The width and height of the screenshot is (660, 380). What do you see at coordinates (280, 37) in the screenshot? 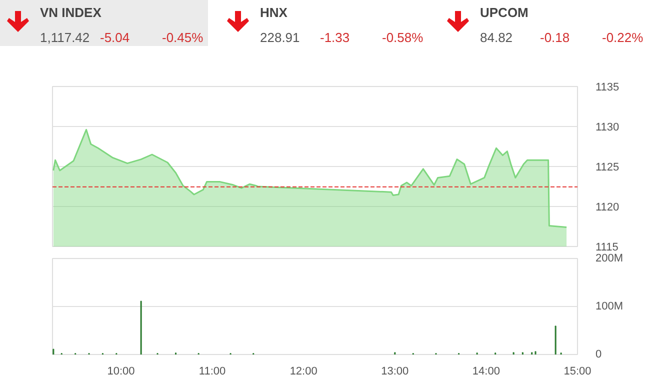
I see `text: 228.91` at bounding box center [280, 37].